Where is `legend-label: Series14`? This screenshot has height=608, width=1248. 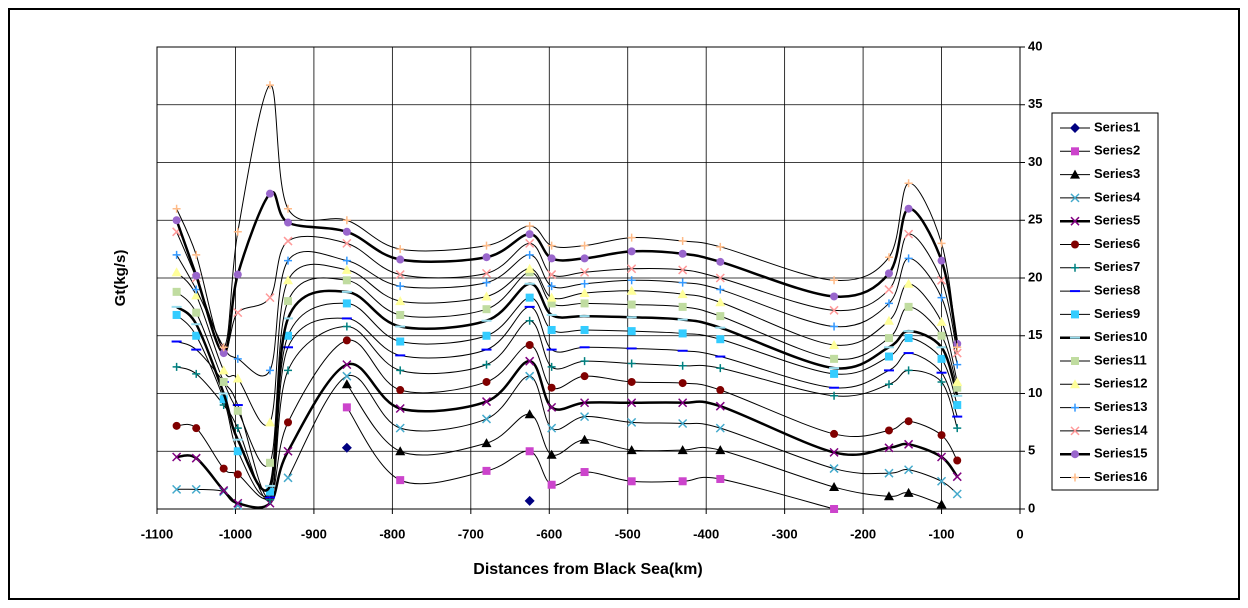
legend-label: Series14 is located at coordinates (1121, 429).